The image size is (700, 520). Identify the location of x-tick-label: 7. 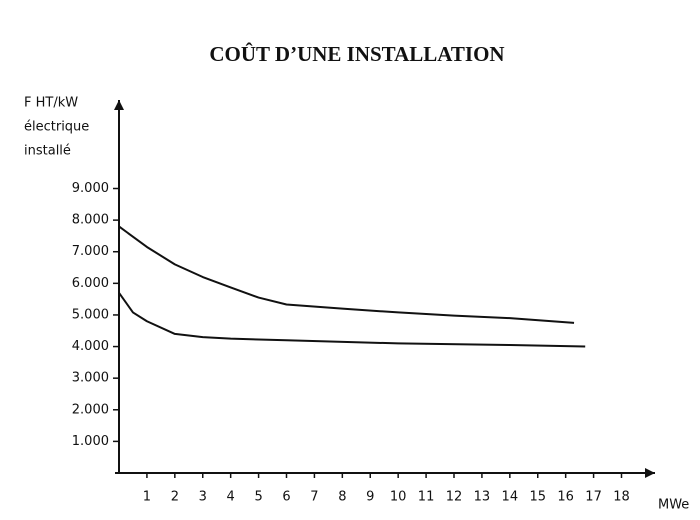
(314, 497).